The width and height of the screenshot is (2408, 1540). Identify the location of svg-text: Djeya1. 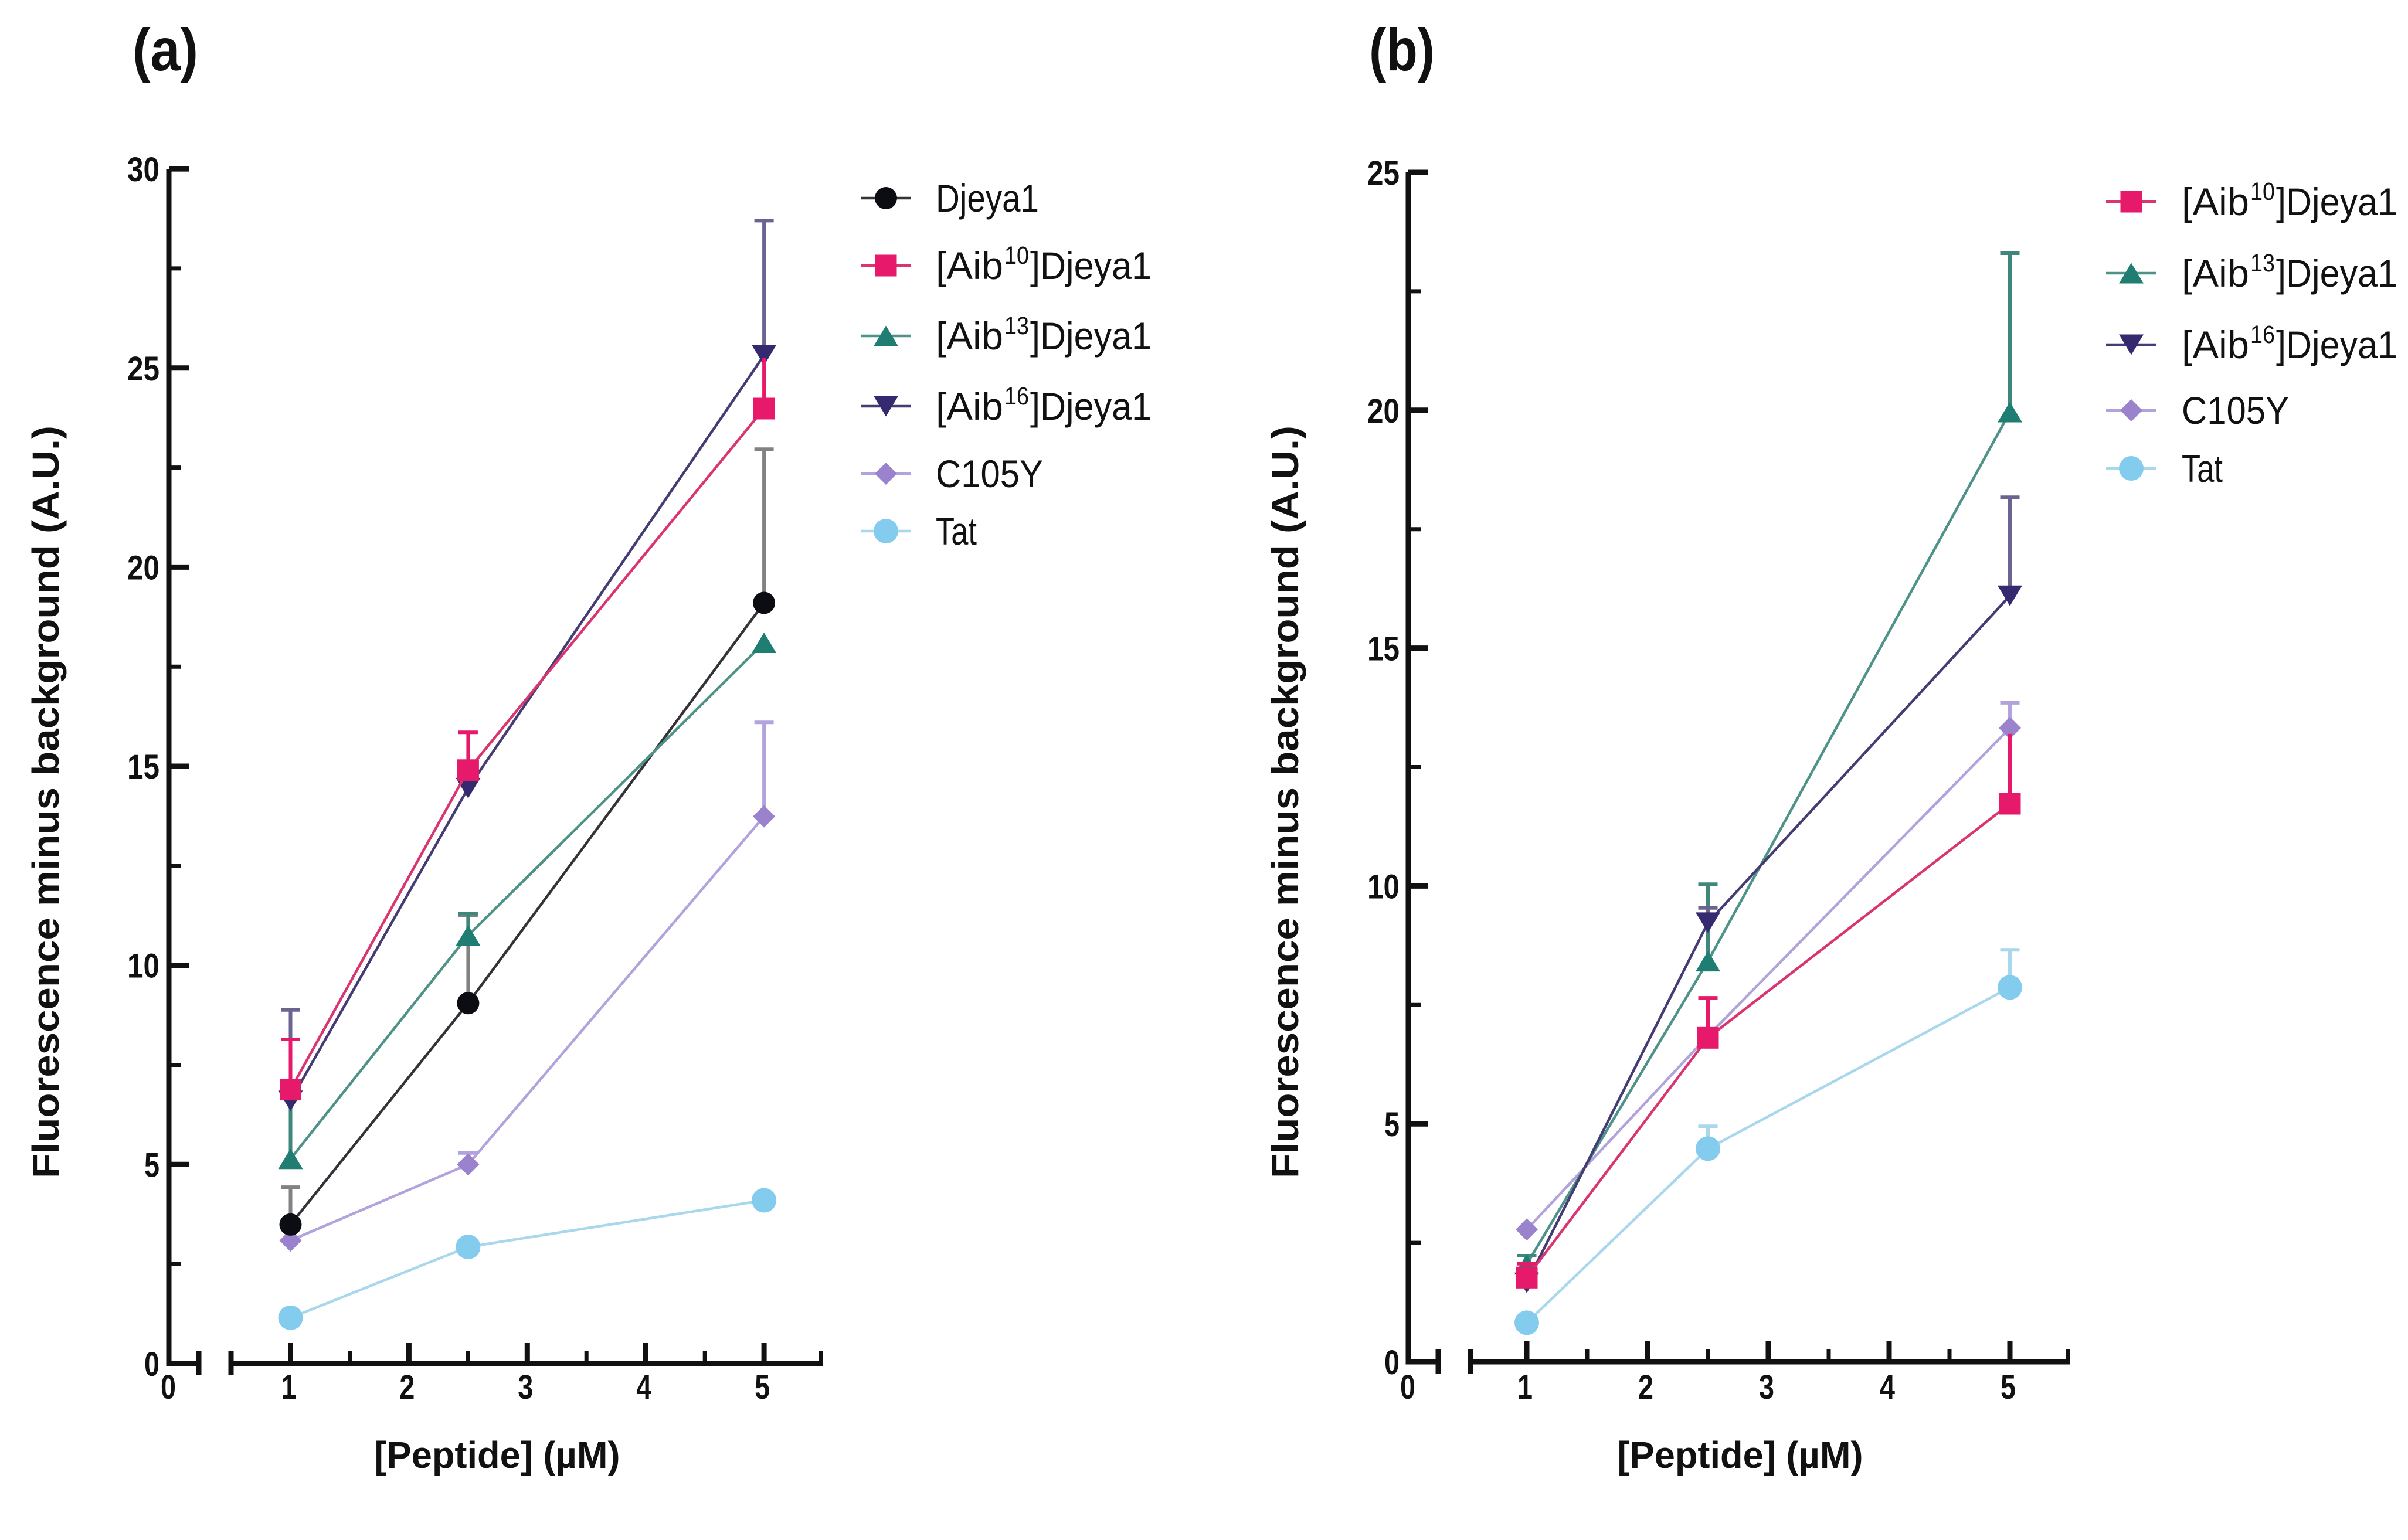
(987, 198).